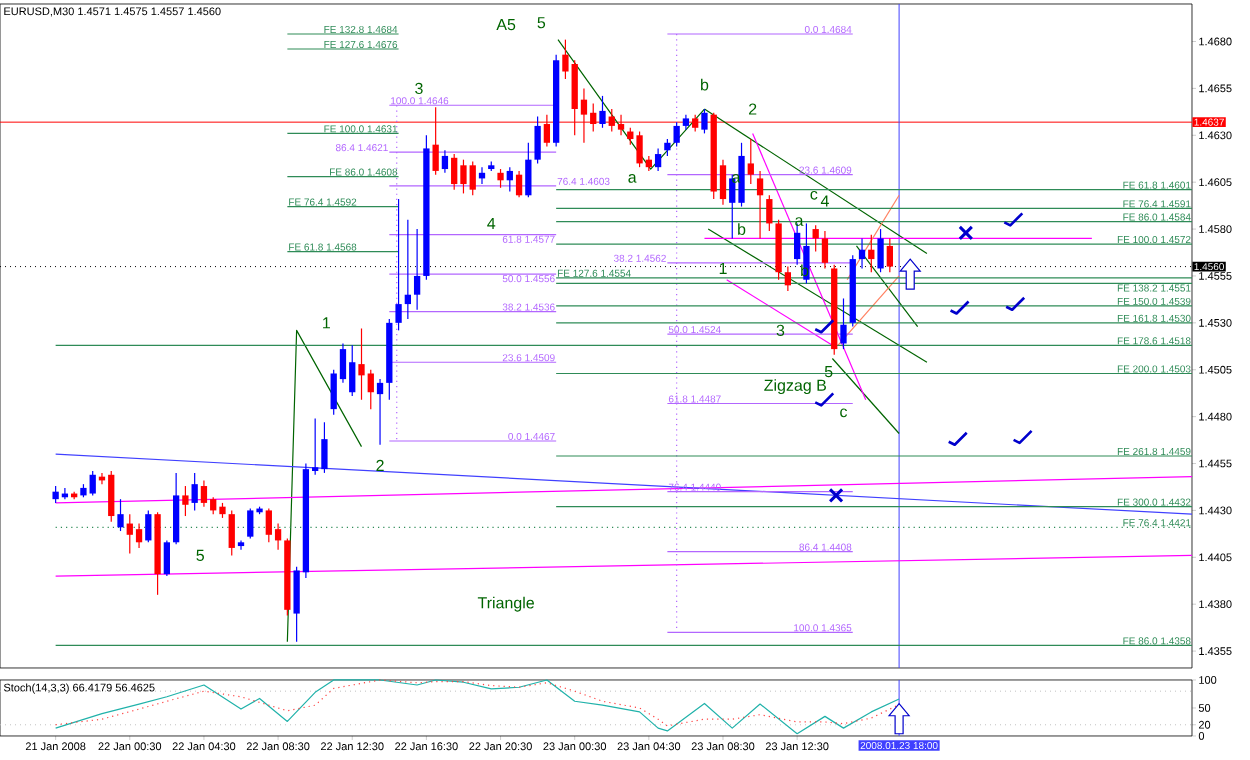  I want to click on annotation: Triangle, so click(505, 604).